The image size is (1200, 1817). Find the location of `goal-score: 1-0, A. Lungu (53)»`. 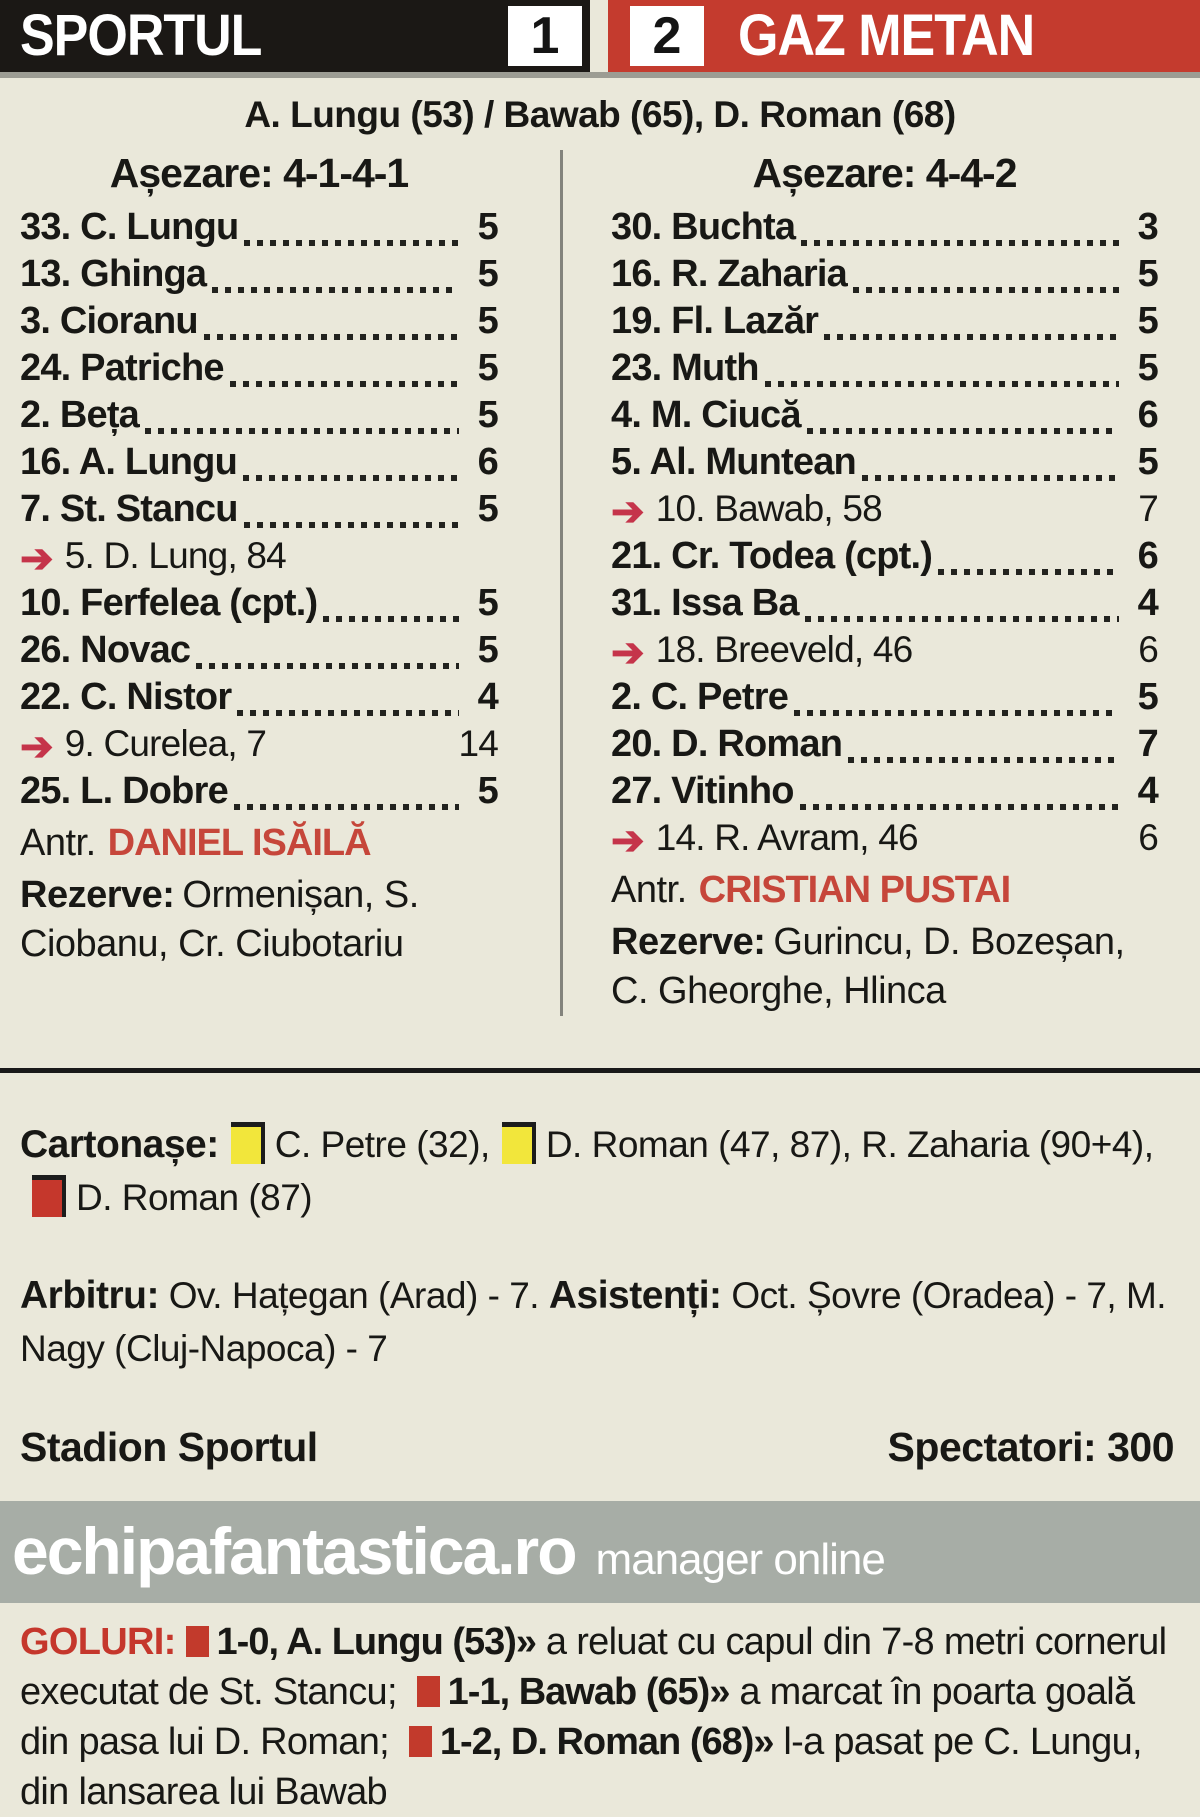

goal-score: 1-0, A. Lungu (53)» is located at coordinates (377, 1642).